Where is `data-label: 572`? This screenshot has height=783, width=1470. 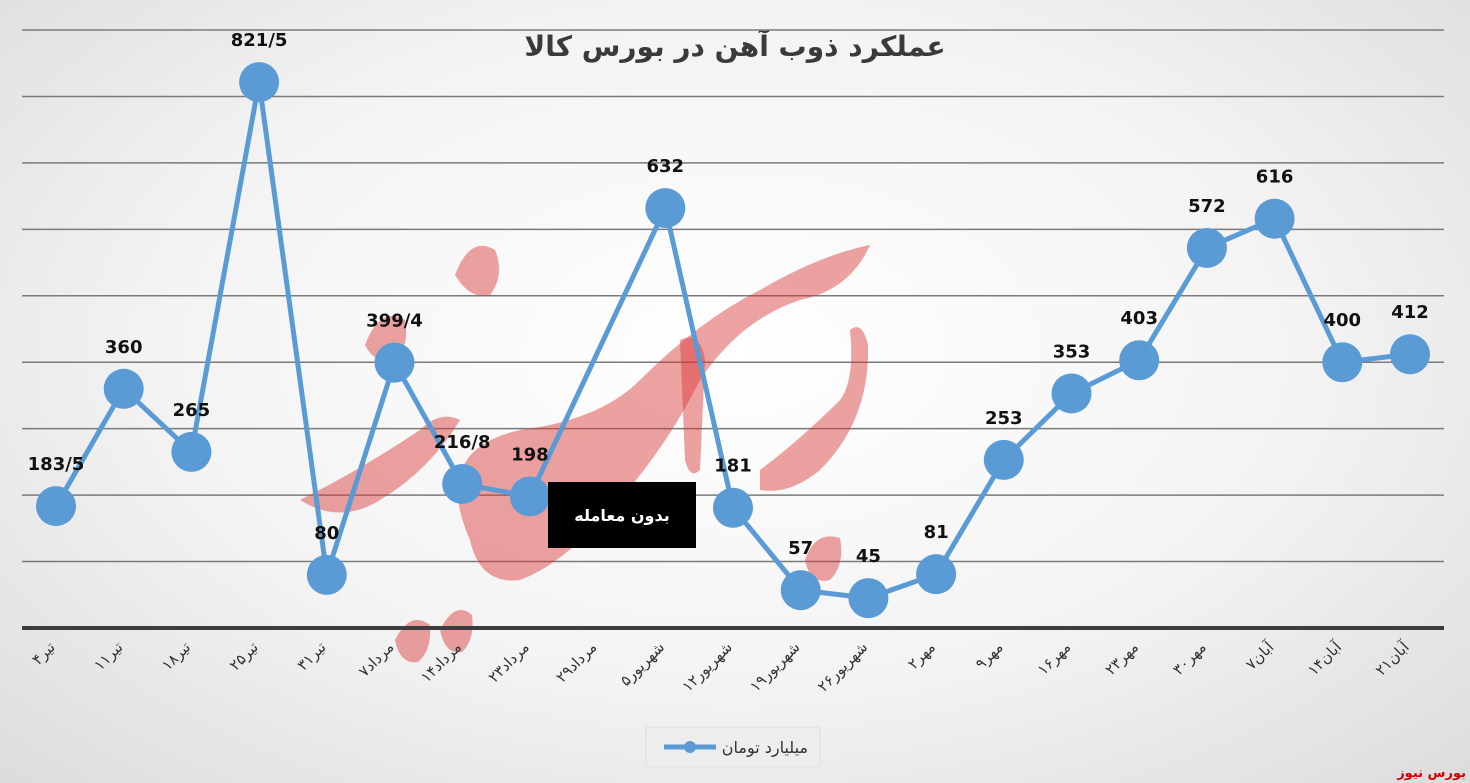
data-label: 572 is located at coordinates (1207, 206).